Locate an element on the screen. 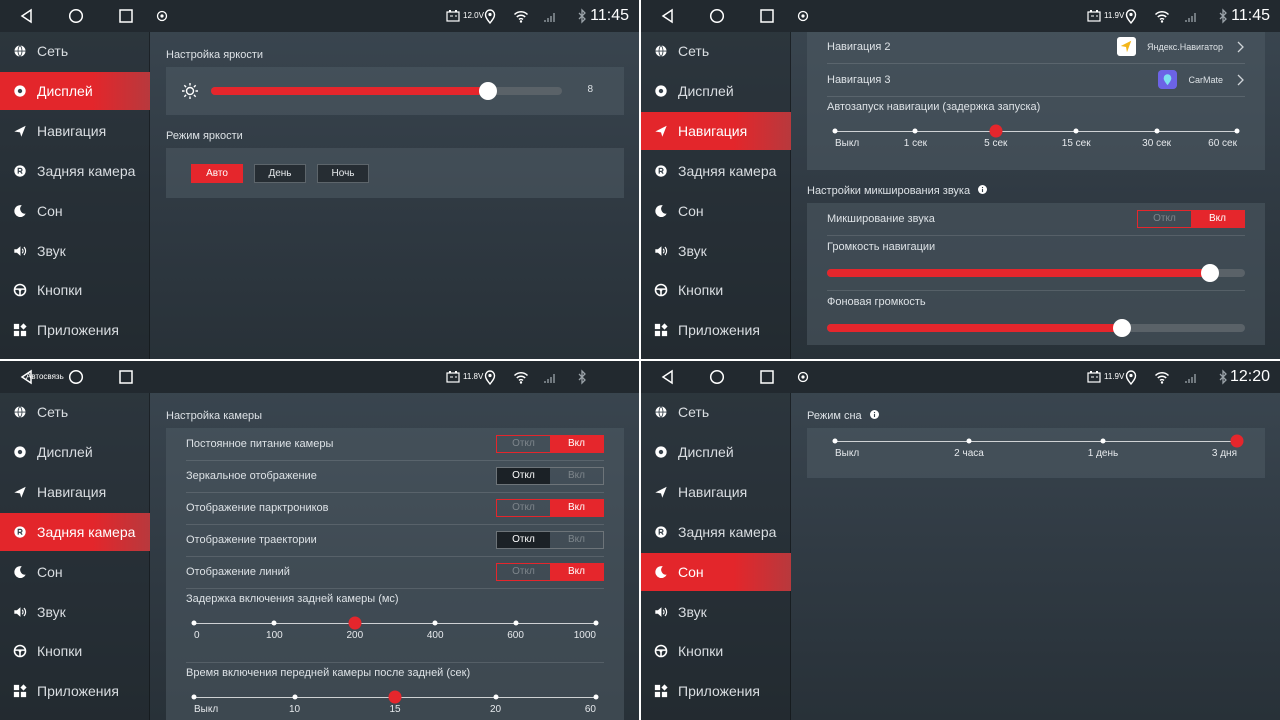  stepper-option: 20 is located at coordinates (495, 709).